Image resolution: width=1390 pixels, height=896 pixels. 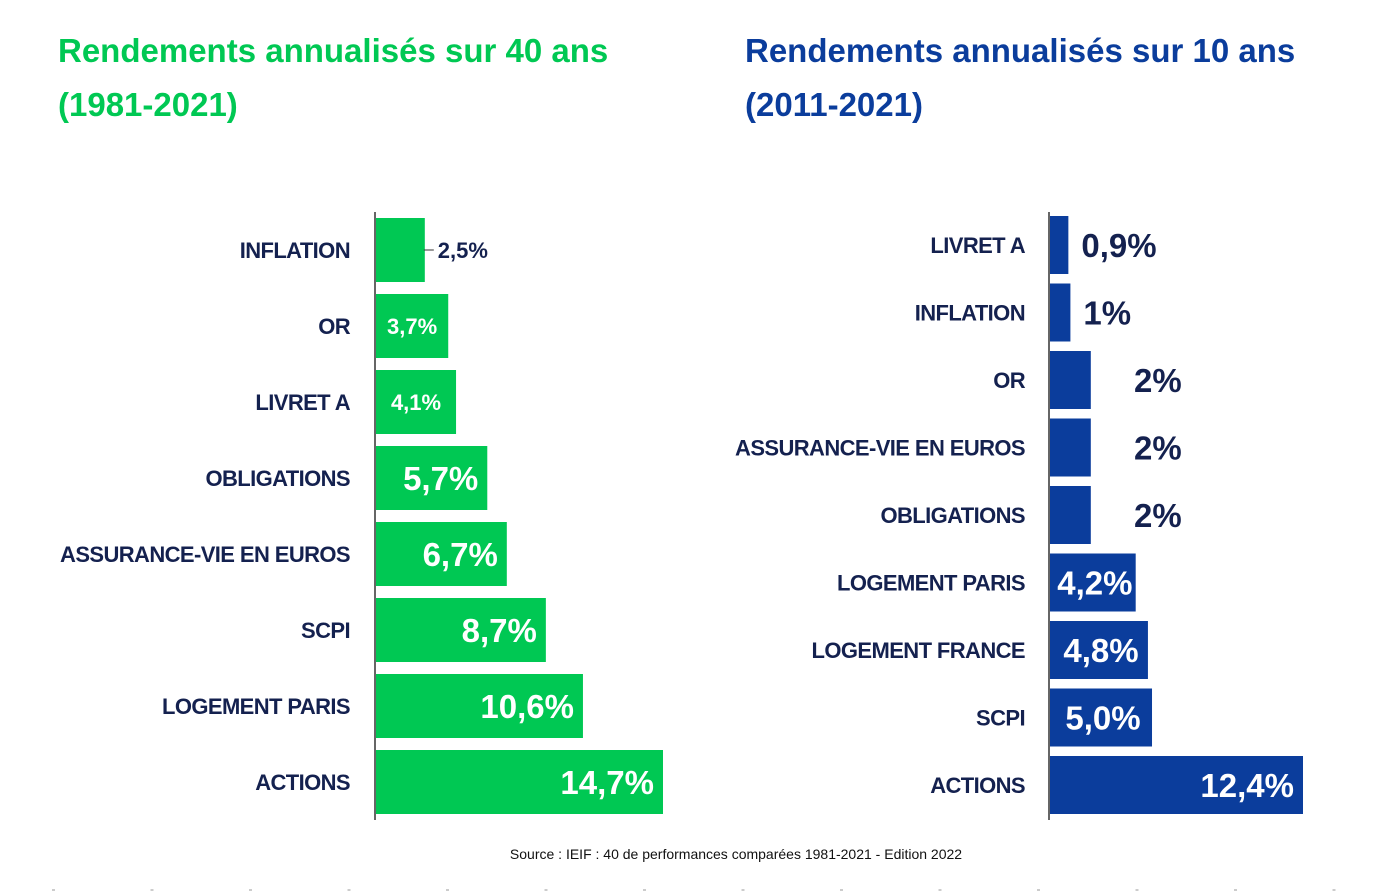 What do you see at coordinates (931, 583) in the screenshot?
I see `right-category-label-5: LOGEMENT PARIS` at bounding box center [931, 583].